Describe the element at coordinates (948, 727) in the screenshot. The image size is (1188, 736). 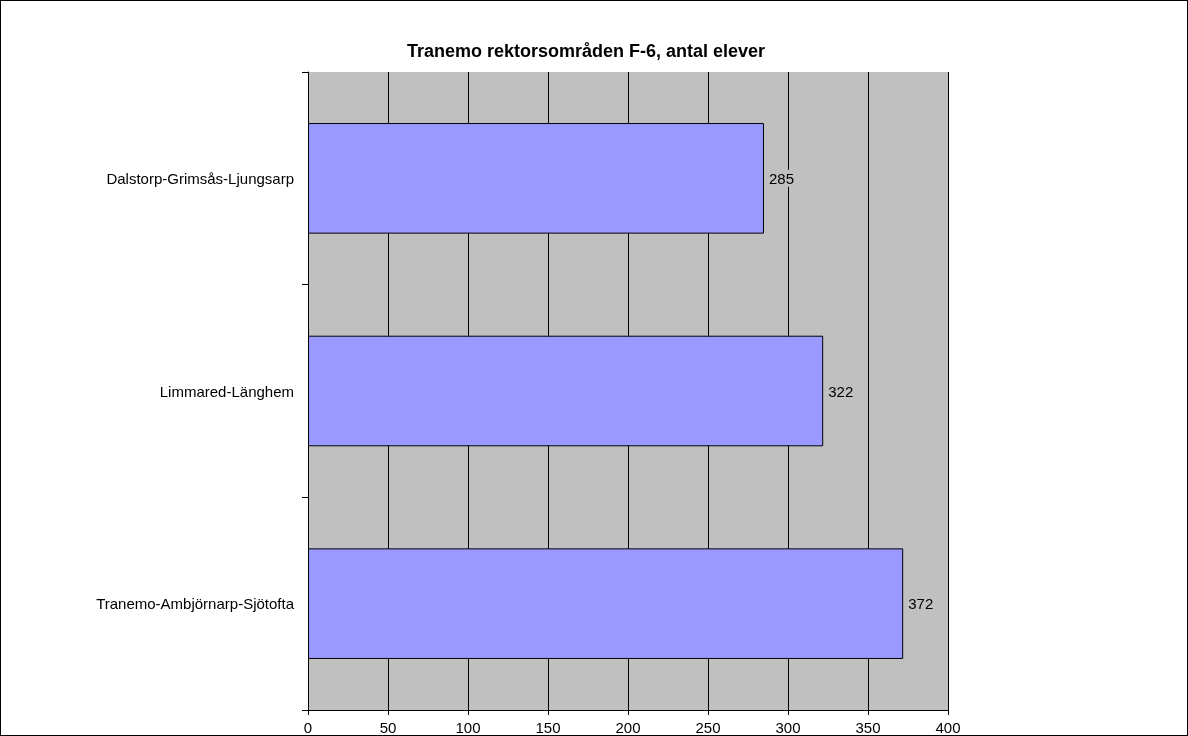
I see `x-tick-label: 400` at that location.